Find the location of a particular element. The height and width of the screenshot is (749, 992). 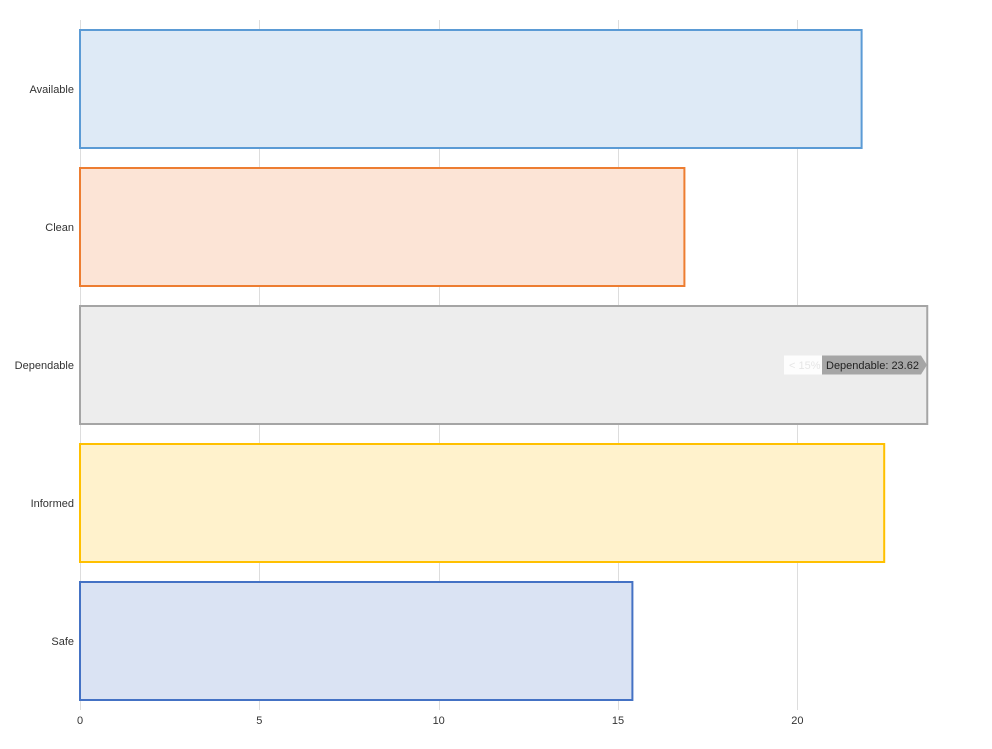

category-label: Clean is located at coordinates (59, 228).